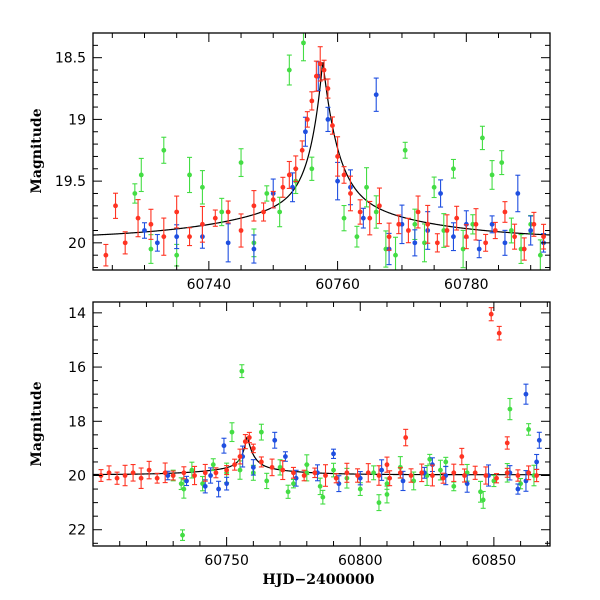 Image resolution: width=600 pixels, height=600 pixels. What do you see at coordinates (319, 580) in the screenshot?
I see `bottom-panel-xlabel: HJD−2400000` at bounding box center [319, 580].